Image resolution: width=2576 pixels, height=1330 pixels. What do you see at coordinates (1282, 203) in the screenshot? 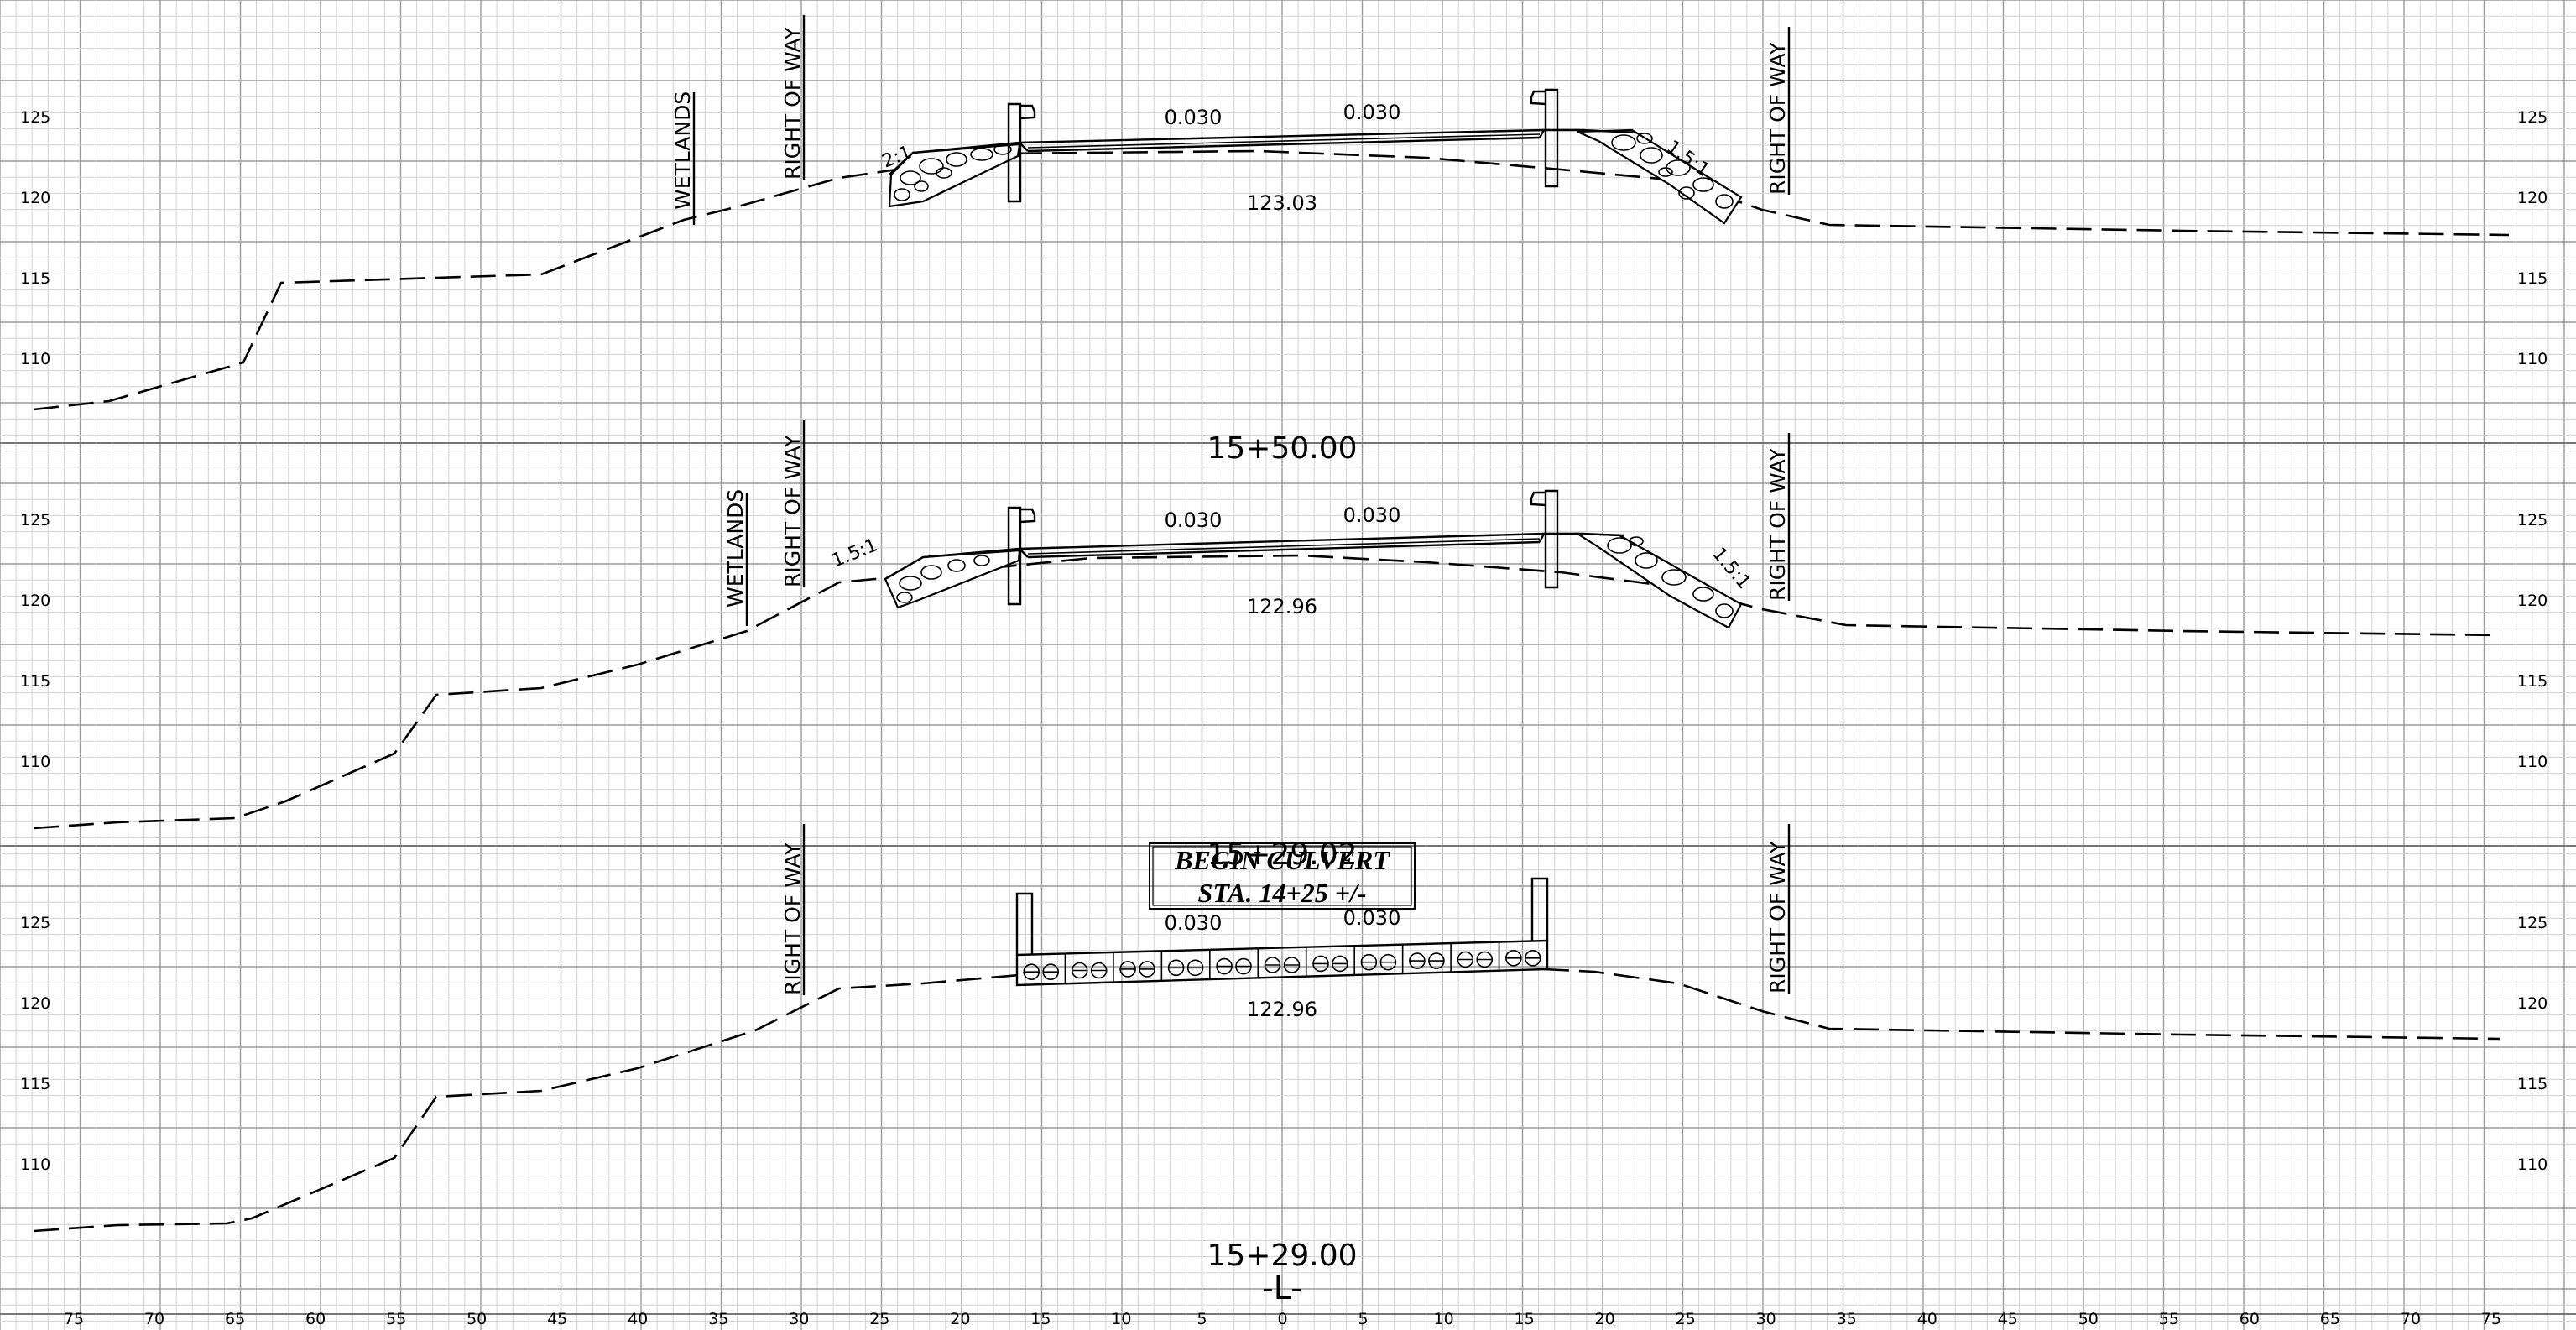
I see `centerline-elevation: 123.03` at bounding box center [1282, 203].